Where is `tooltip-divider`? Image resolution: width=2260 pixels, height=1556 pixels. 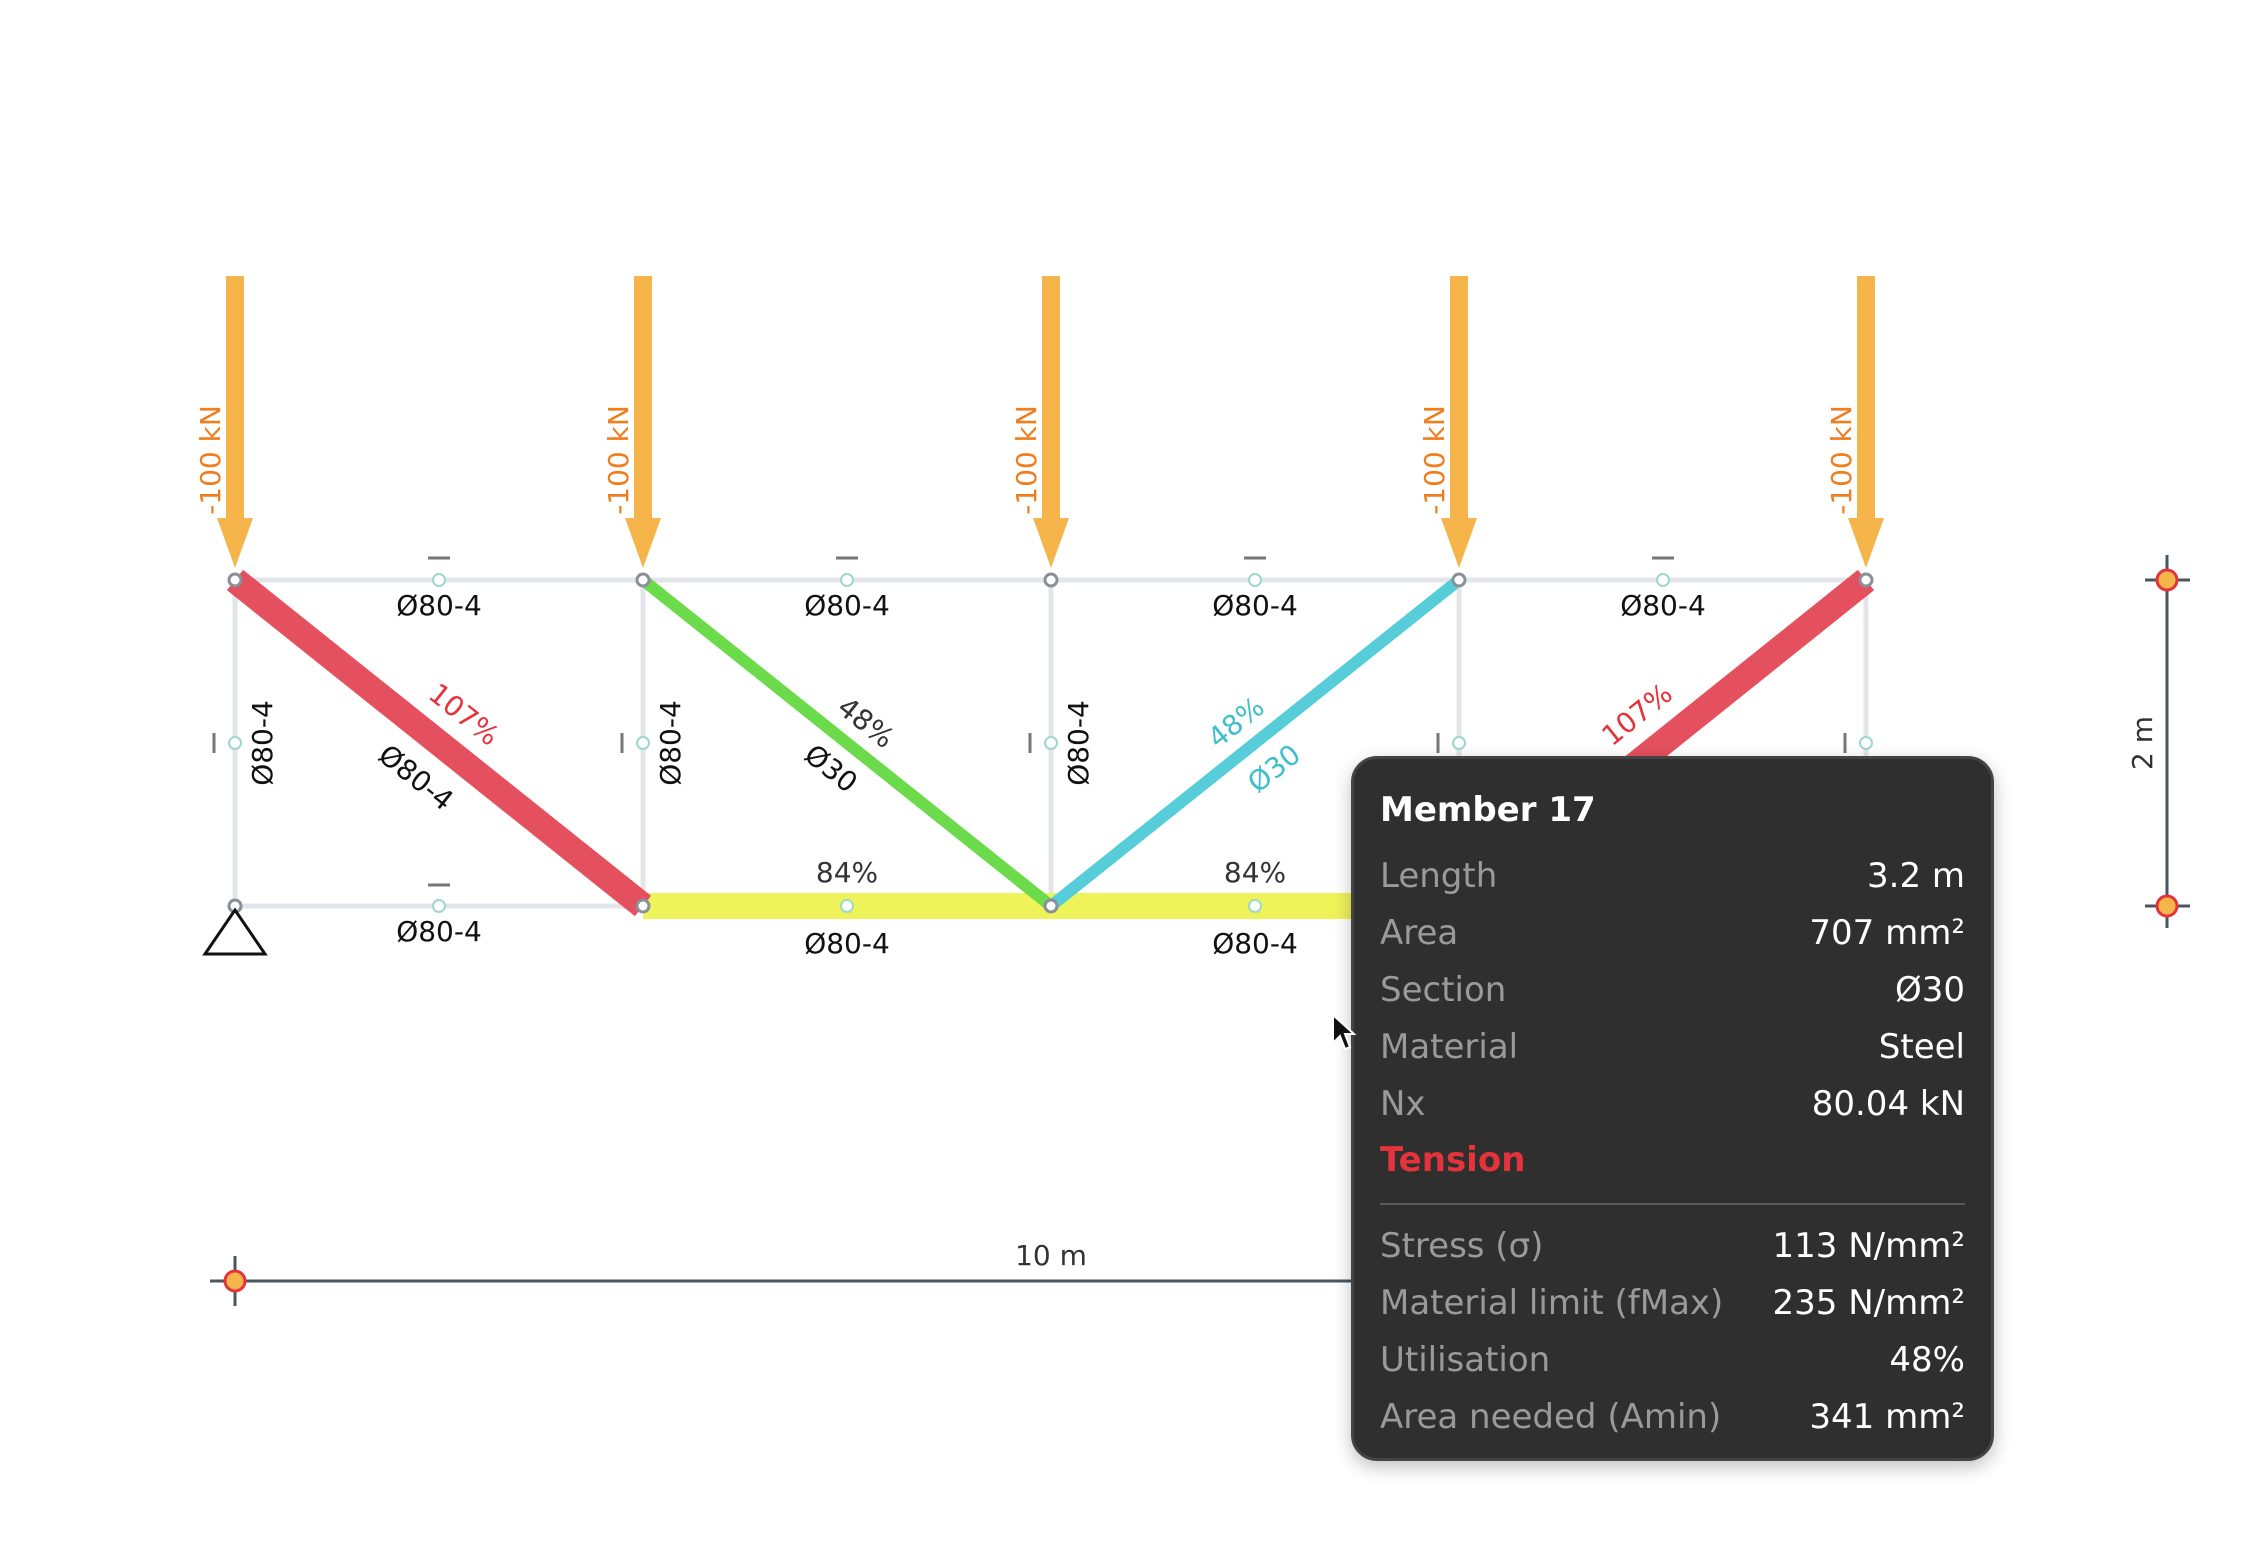 tooltip-divider is located at coordinates (1672, 1204).